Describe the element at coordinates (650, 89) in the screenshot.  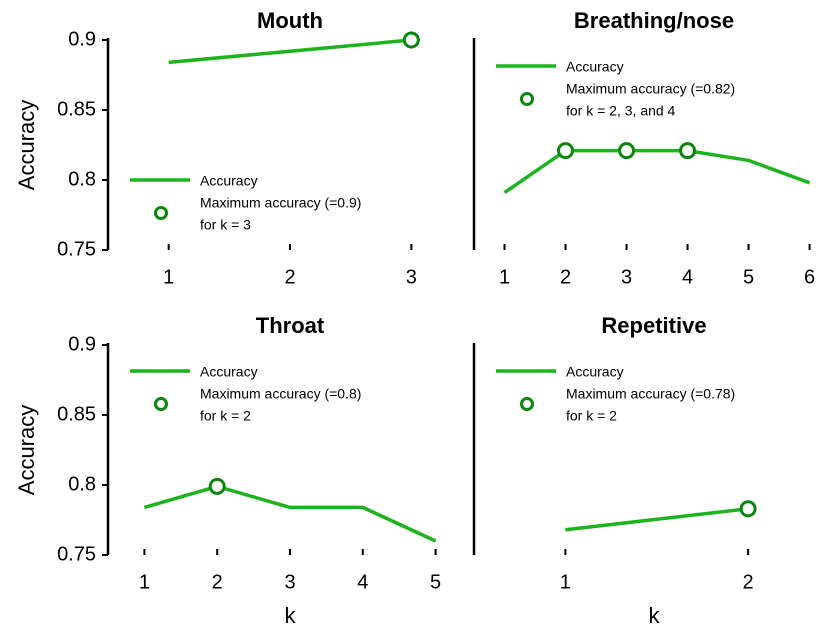
I see `legend-label: Maximum accuracy (=0.82)` at that location.